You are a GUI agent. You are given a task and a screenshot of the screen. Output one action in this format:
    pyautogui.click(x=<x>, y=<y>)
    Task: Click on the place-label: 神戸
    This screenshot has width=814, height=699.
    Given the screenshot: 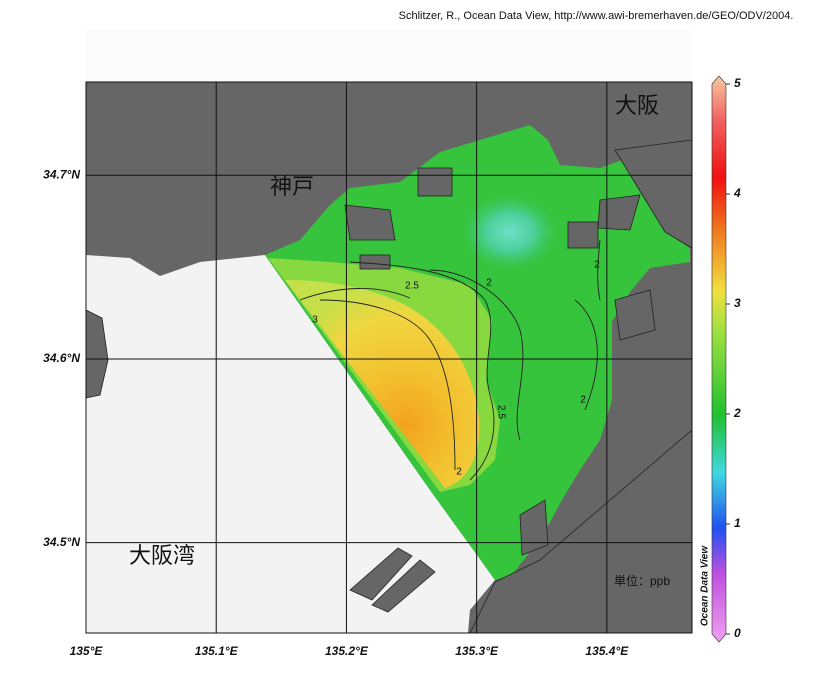 What is the action you would take?
    pyautogui.click(x=292, y=187)
    